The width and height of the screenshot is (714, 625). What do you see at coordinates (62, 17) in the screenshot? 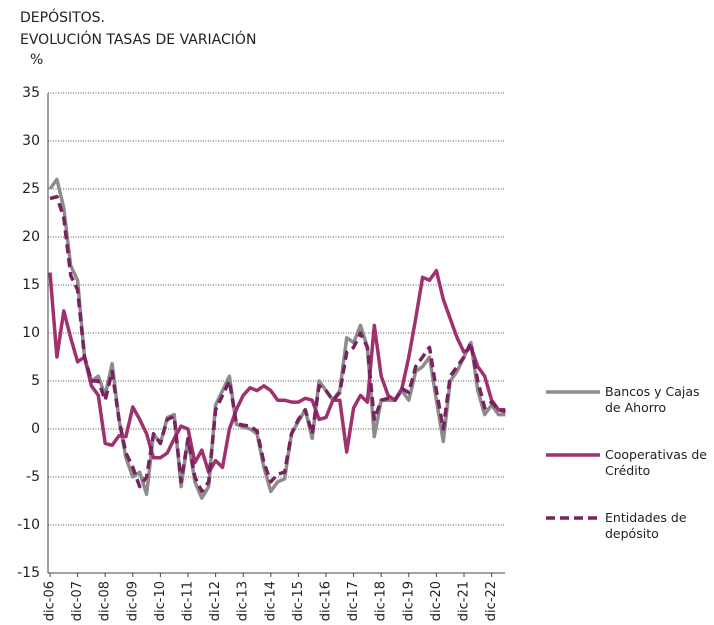
I see `chart-title: DEPÓSITOS.` at bounding box center [62, 17].